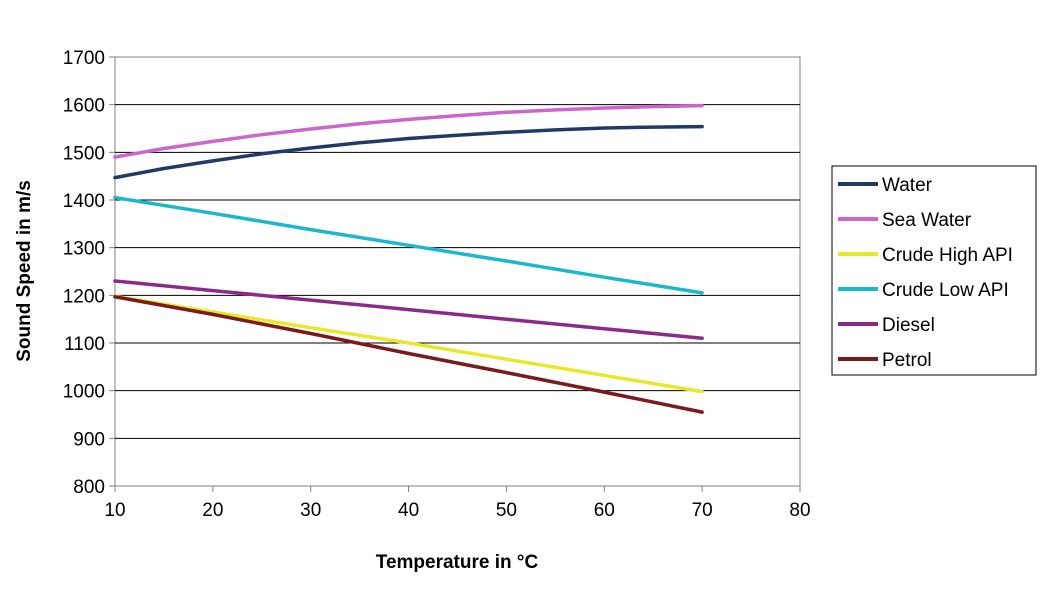  I want to click on legend-label-crude-low-api: Crude Low API, so click(945, 290).